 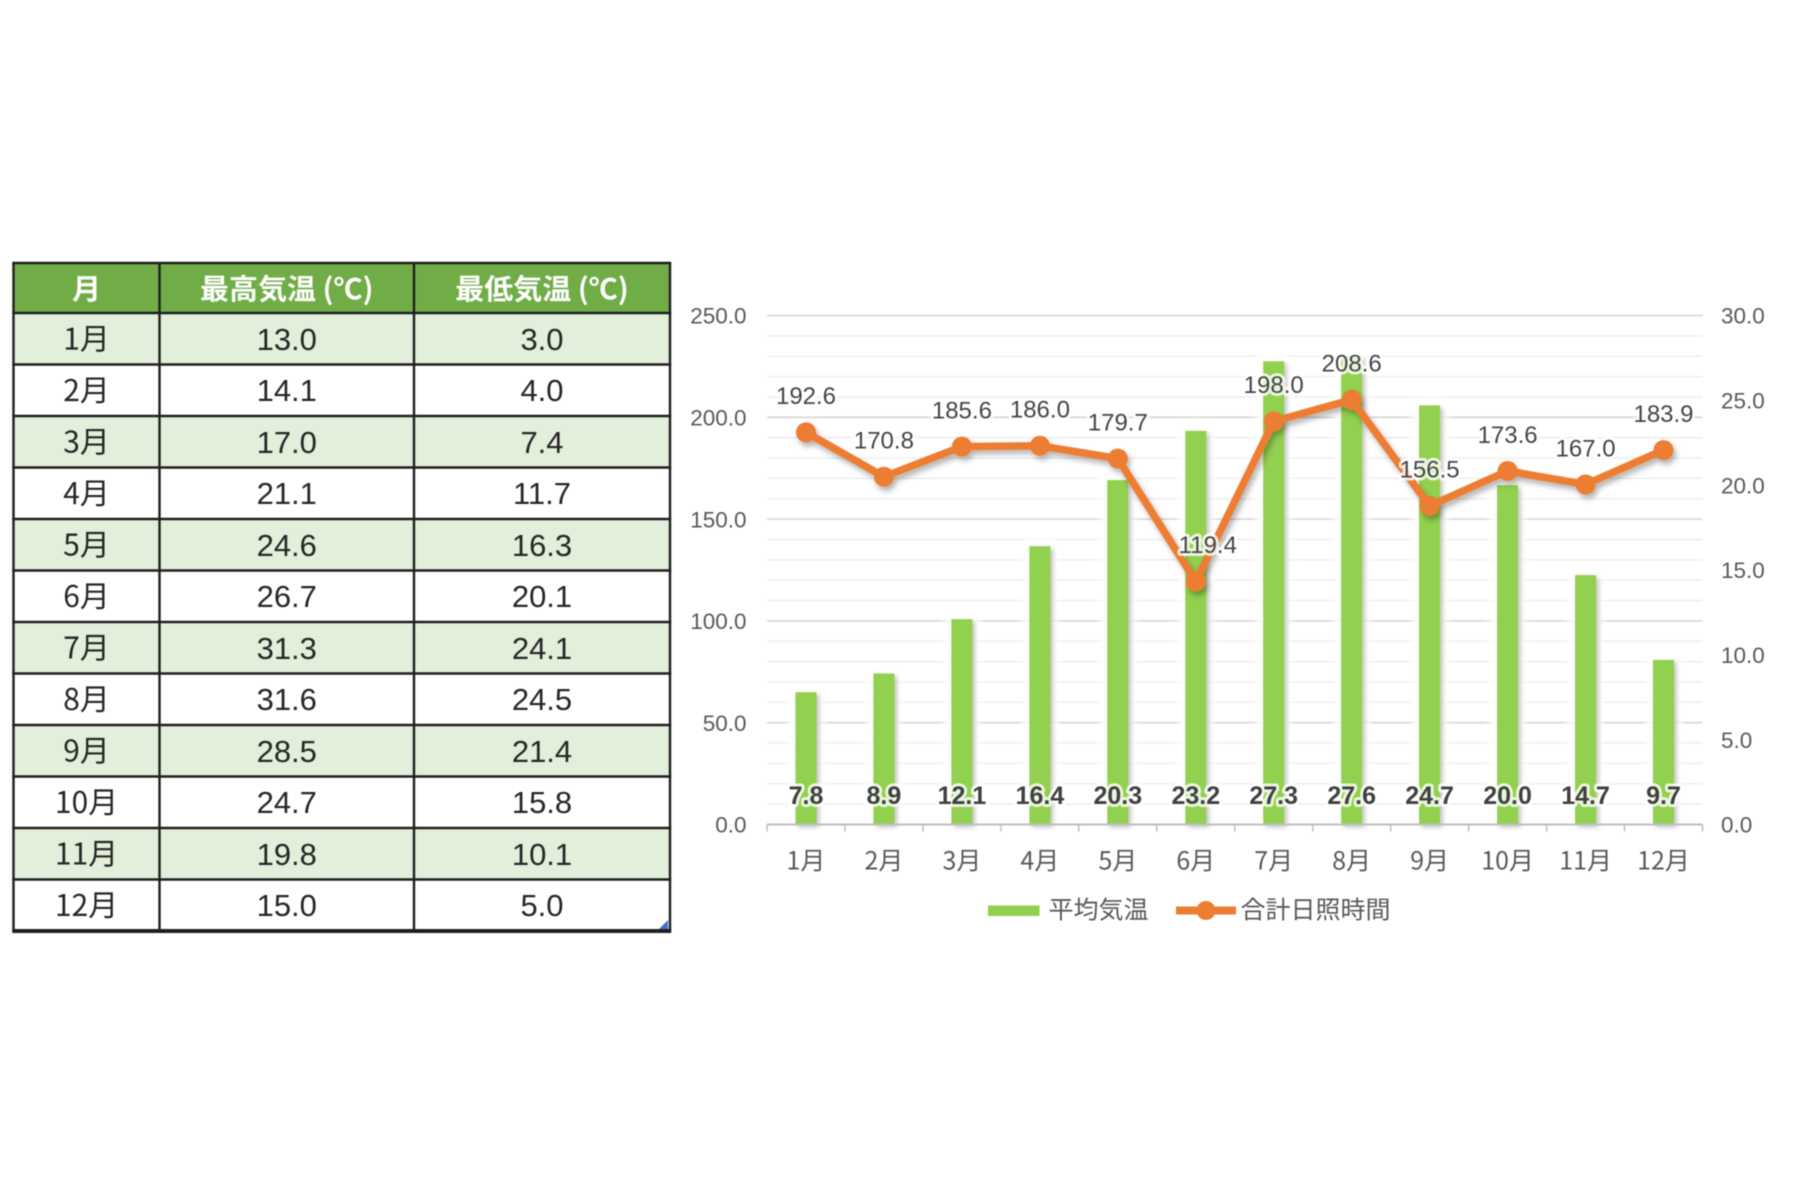 What do you see at coordinates (287, 493) in the screenshot?
I see `svg-text: 21.1` at bounding box center [287, 493].